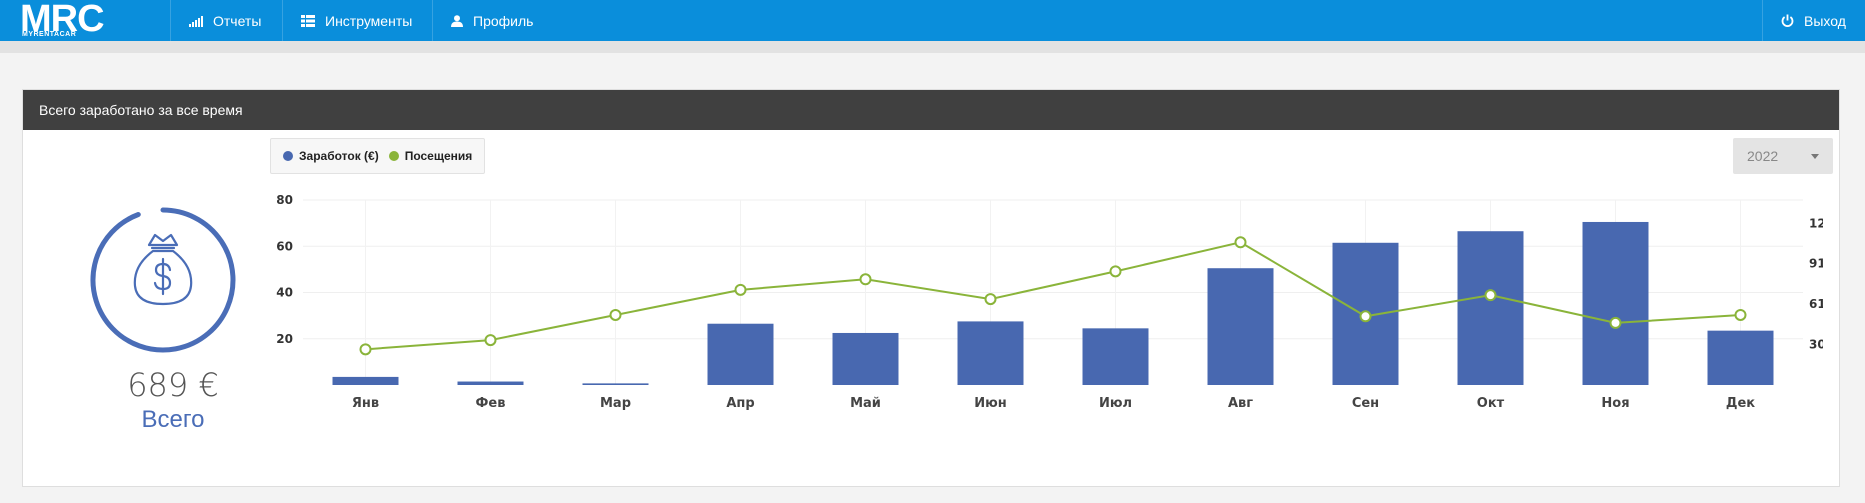  I want to click on progress-ring, so click(163, 280).